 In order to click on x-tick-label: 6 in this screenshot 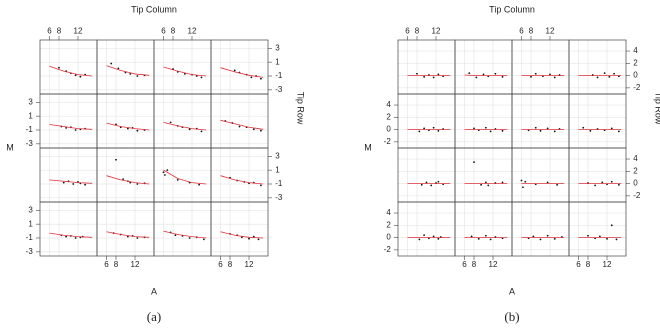, I will do `click(407, 30)`.